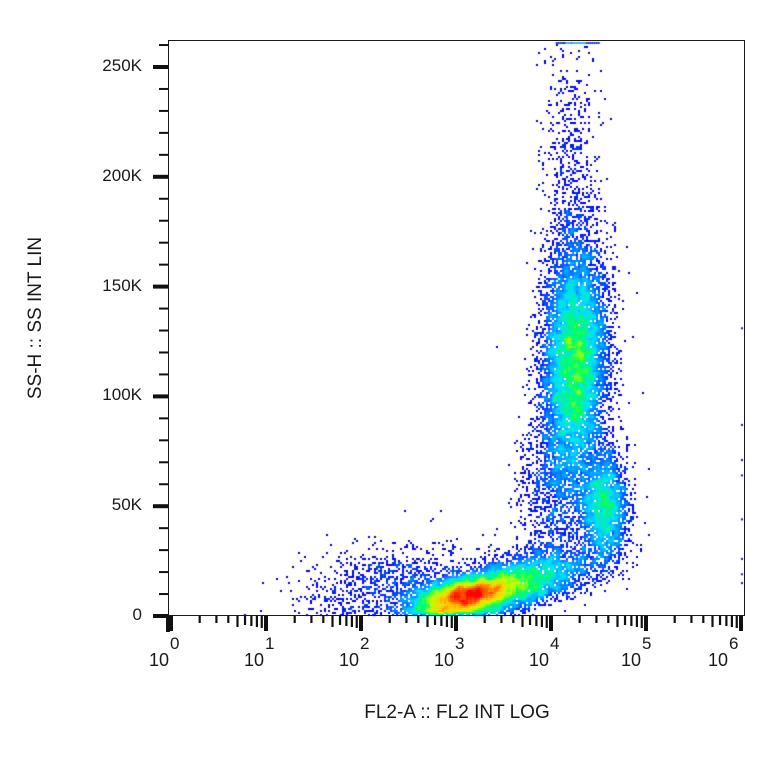 This screenshot has height=764, width=764. Describe the element at coordinates (270, 643) in the screenshot. I see `x-tick-exponent: 1` at that location.